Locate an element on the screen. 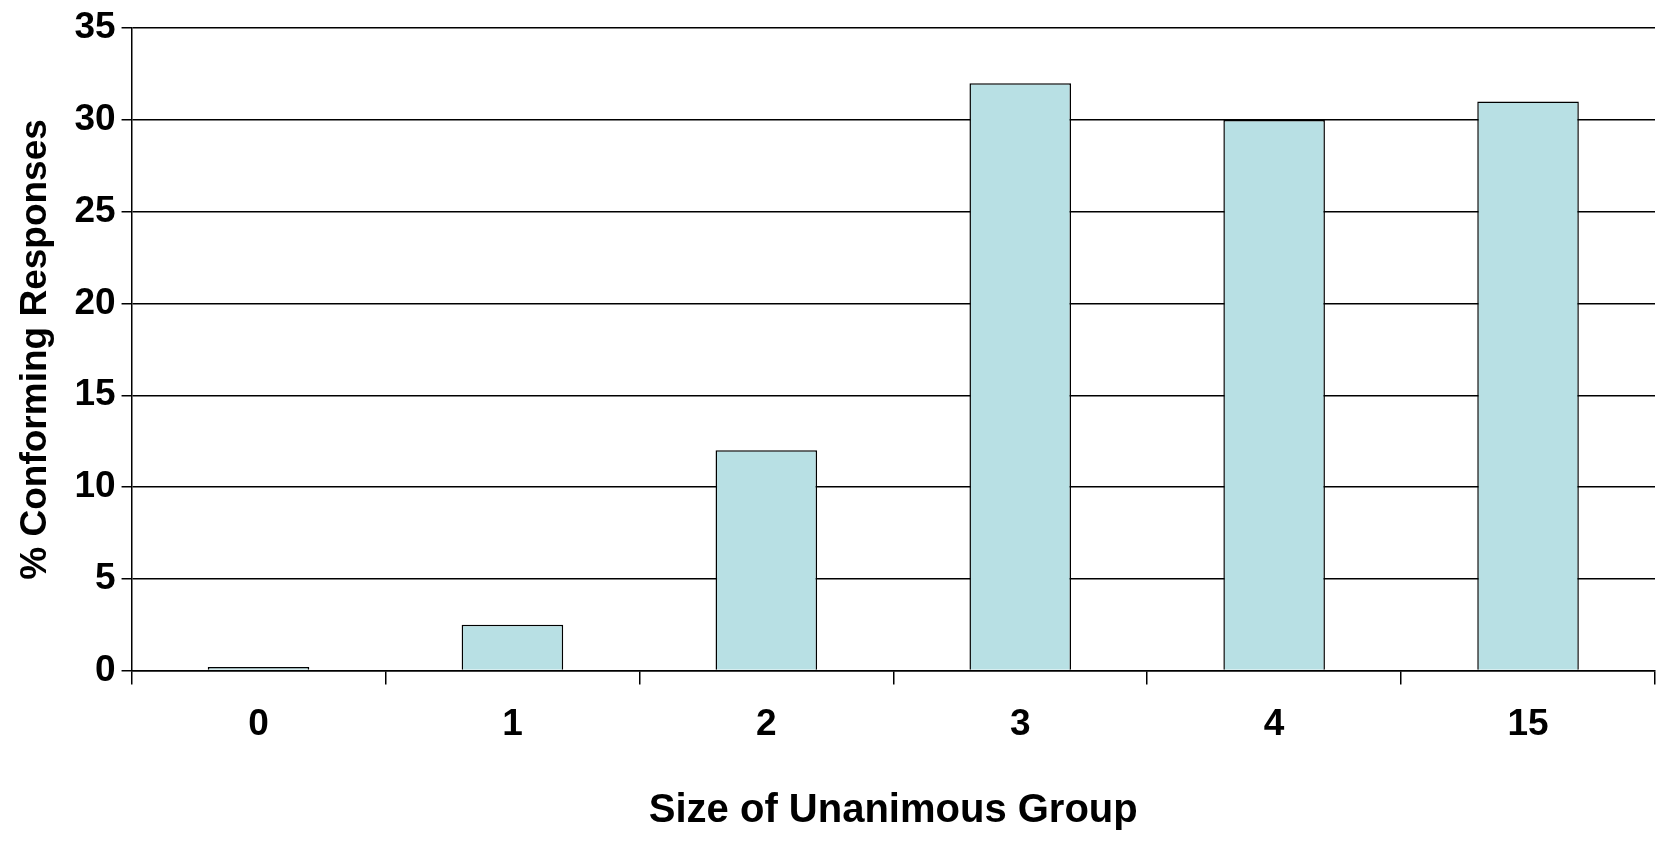 The height and width of the screenshot is (849, 1661). x-tick-label: 1 is located at coordinates (512, 722).